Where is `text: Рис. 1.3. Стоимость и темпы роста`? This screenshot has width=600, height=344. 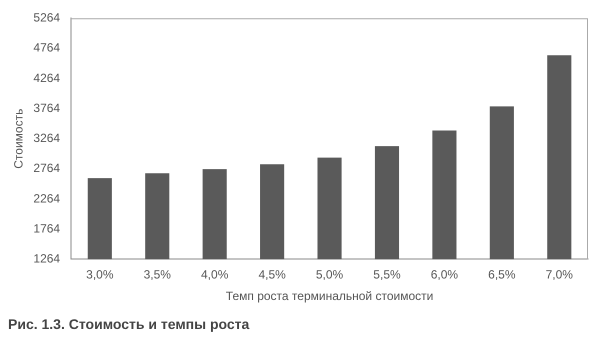 text: Рис. 1.3. Стоимость и темпы роста is located at coordinates (129, 324).